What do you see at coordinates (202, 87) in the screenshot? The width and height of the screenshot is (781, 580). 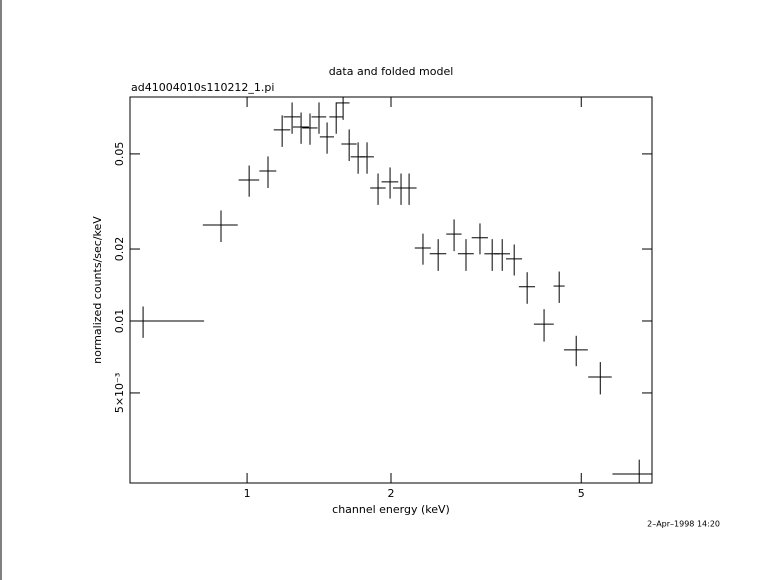 I see `chart-subtitle: ad41004010s110212_1.pi` at bounding box center [202, 87].